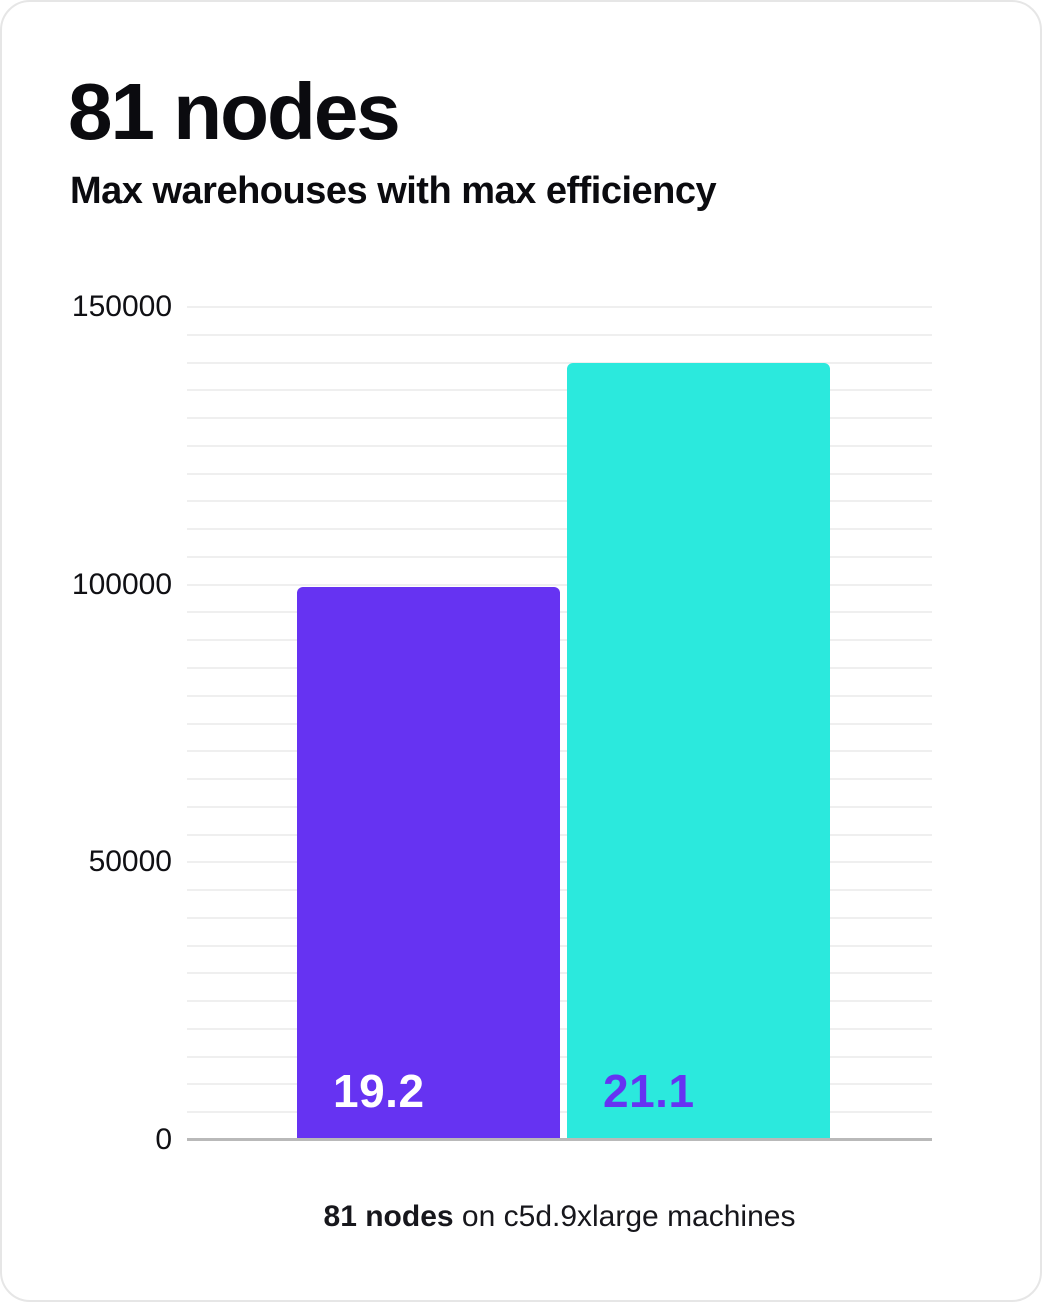 The height and width of the screenshot is (1302, 1042). What do you see at coordinates (649, 1091) in the screenshot?
I see `bar-cyan-value-label: 21.1` at bounding box center [649, 1091].